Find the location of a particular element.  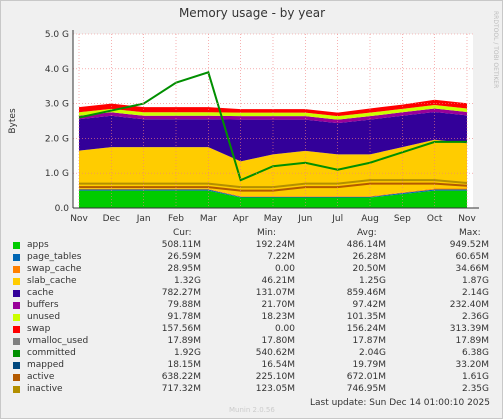

avg-value: 2.04G is located at coordinates (372, 353).